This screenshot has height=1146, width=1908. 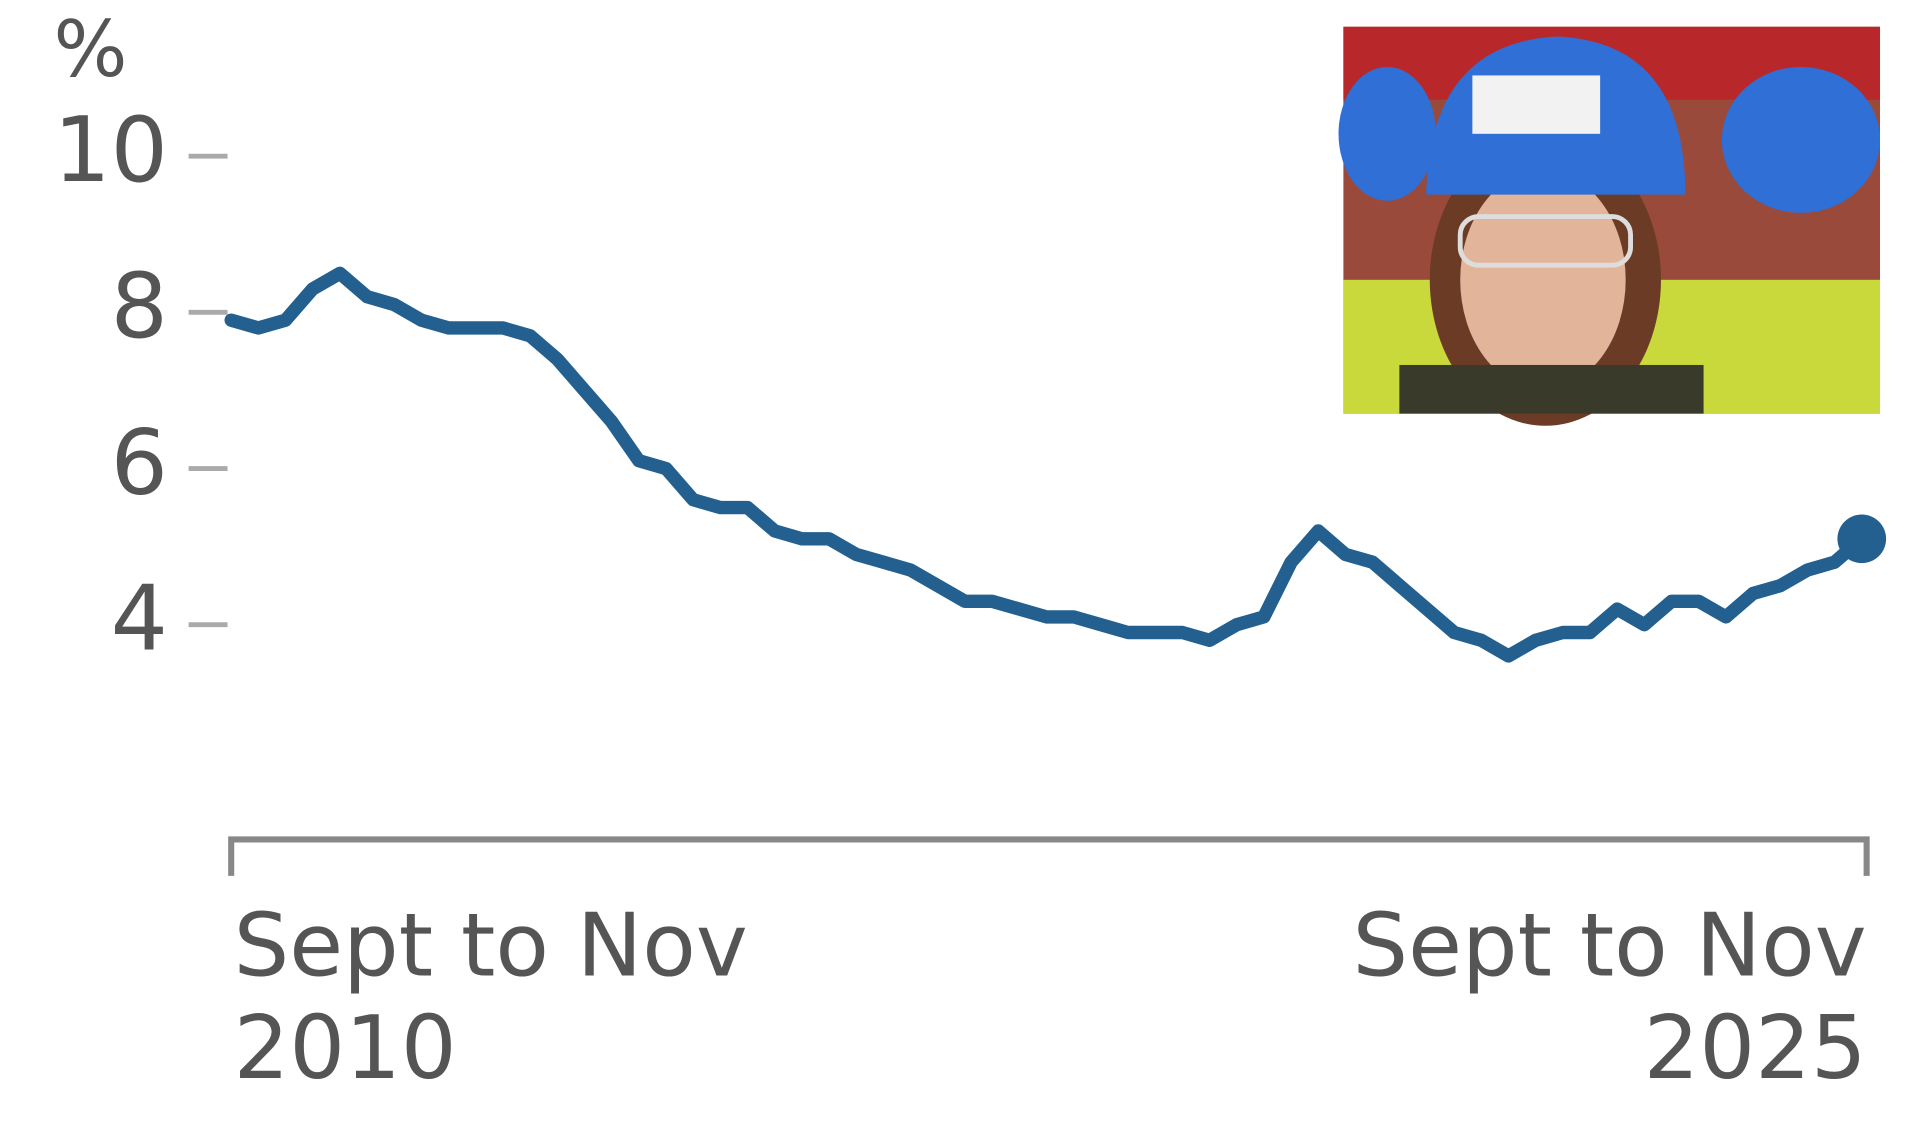 I want to click on x-tick-label: Sept to Nov 2025, so click(x=1609, y=996).